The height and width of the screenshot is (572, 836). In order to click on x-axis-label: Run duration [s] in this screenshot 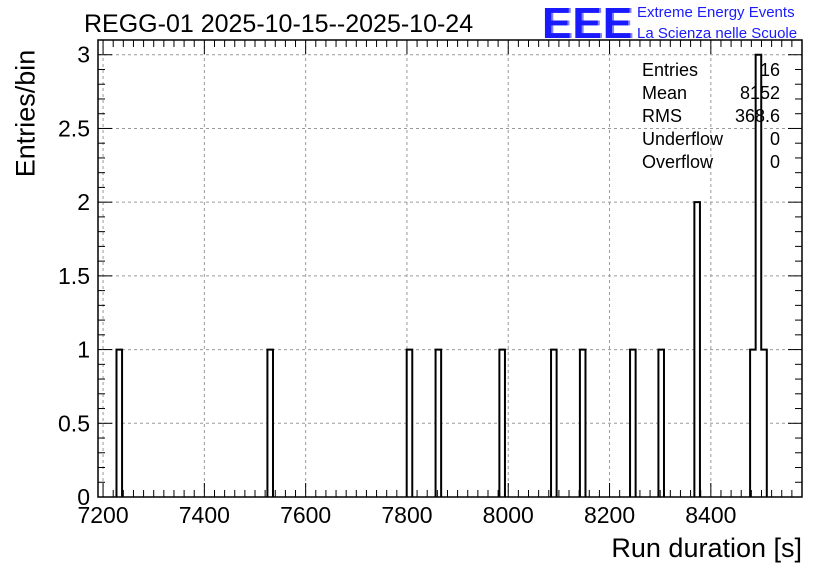, I will do `click(706, 548)`.